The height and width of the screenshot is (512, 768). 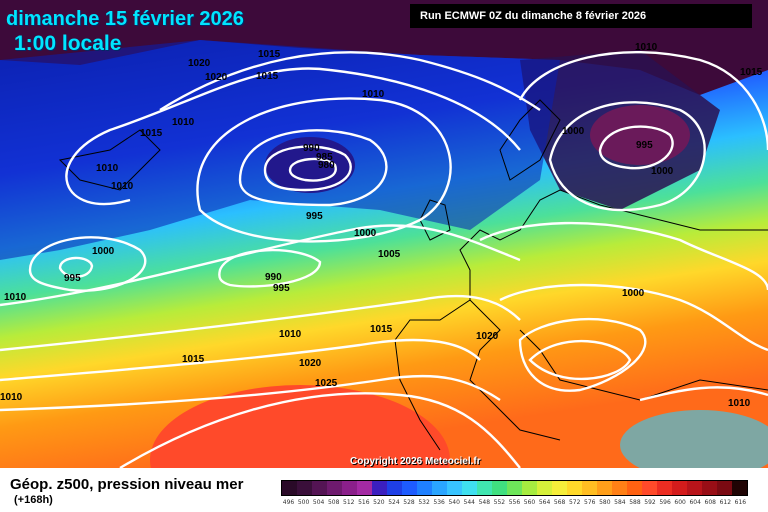 I want to click on scale-label: 536, so click(x=439, y=502).